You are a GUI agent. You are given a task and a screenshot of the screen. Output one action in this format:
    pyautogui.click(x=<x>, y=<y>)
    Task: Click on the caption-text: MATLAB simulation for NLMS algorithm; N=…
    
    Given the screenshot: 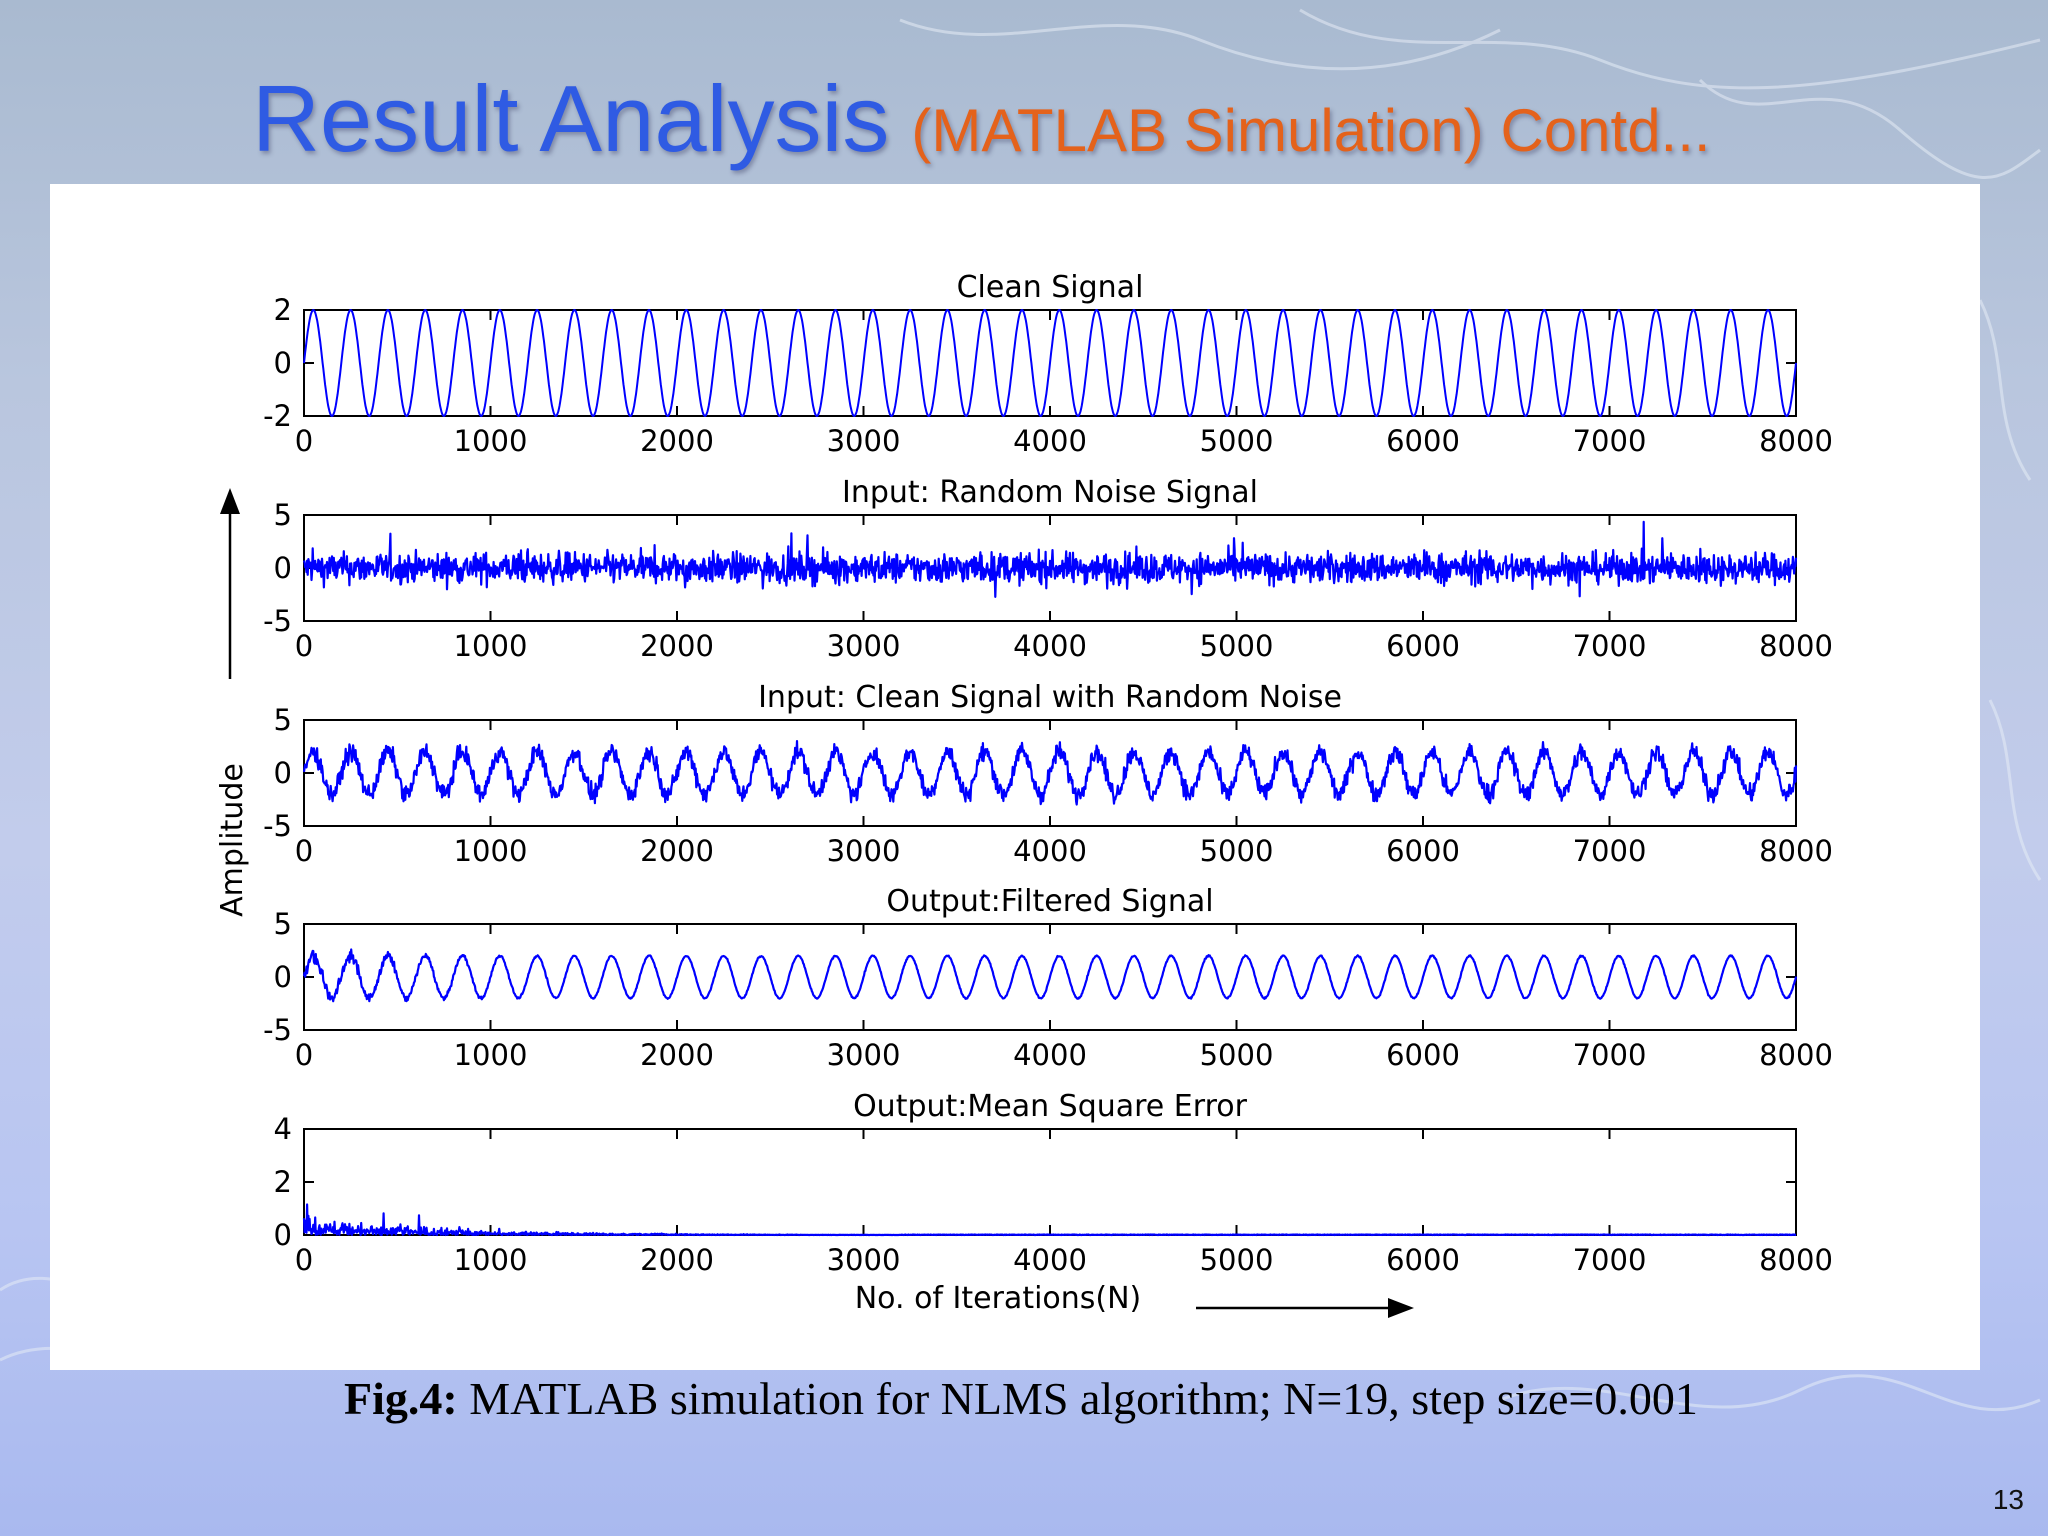 What is the action you would take?
    pyautogui.click(x=1077, y=1398)
    